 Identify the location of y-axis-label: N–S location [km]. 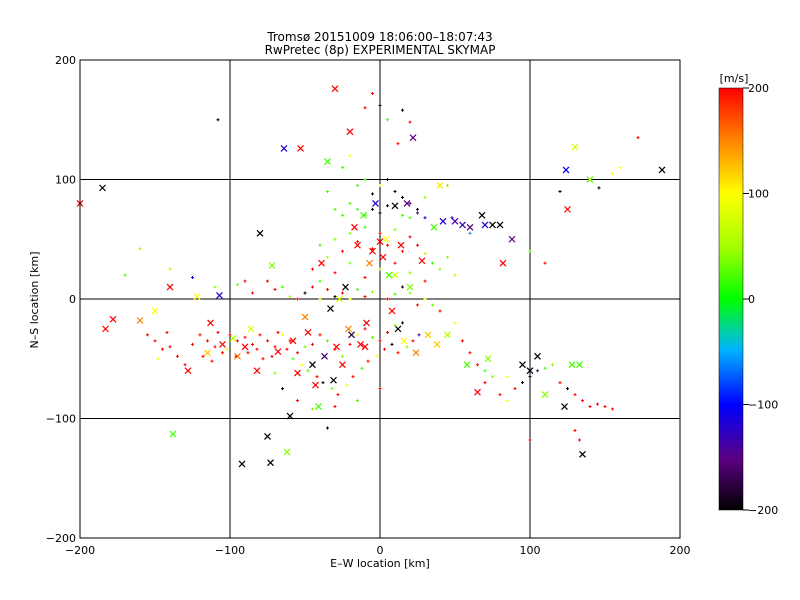
(34, 299).